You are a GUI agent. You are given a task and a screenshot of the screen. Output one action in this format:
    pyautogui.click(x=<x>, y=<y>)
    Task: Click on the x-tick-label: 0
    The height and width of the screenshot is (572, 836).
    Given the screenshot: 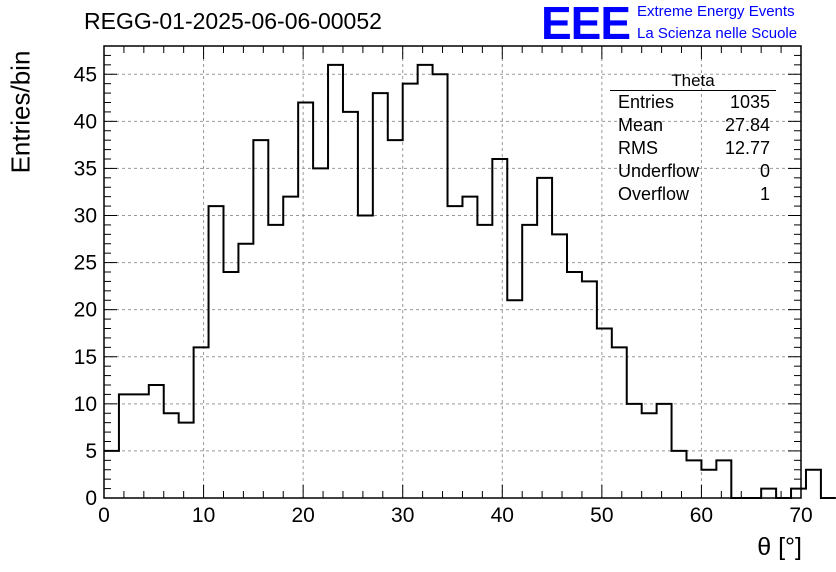 What is the action you would take?
    pyautogui.click(x=104, y=515)
    